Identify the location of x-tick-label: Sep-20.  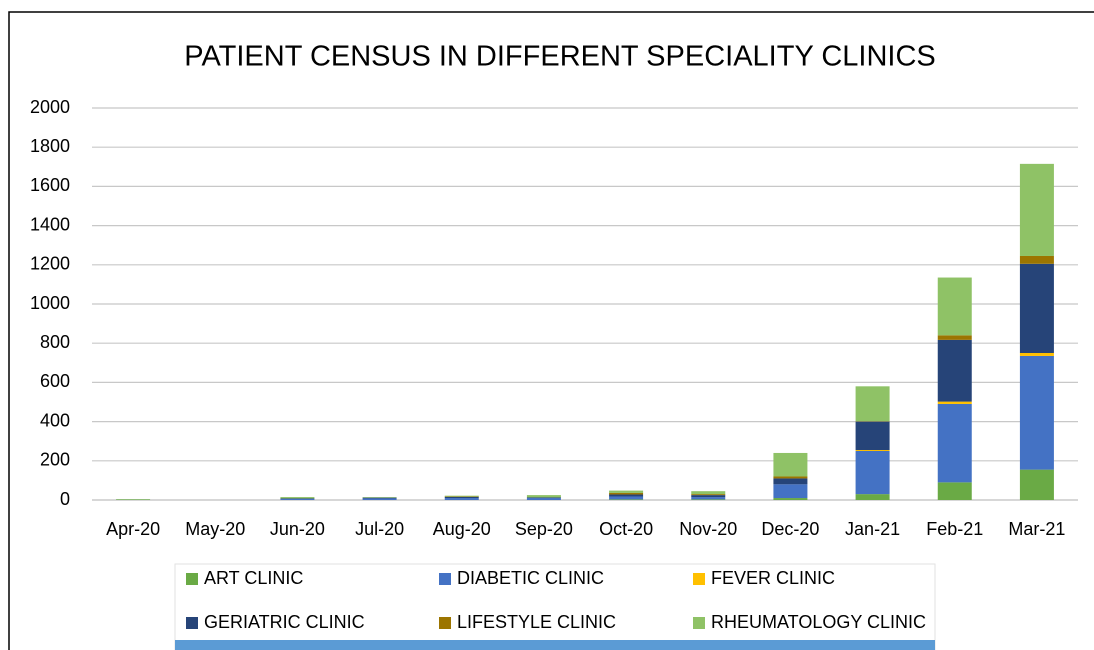
(544, 529).